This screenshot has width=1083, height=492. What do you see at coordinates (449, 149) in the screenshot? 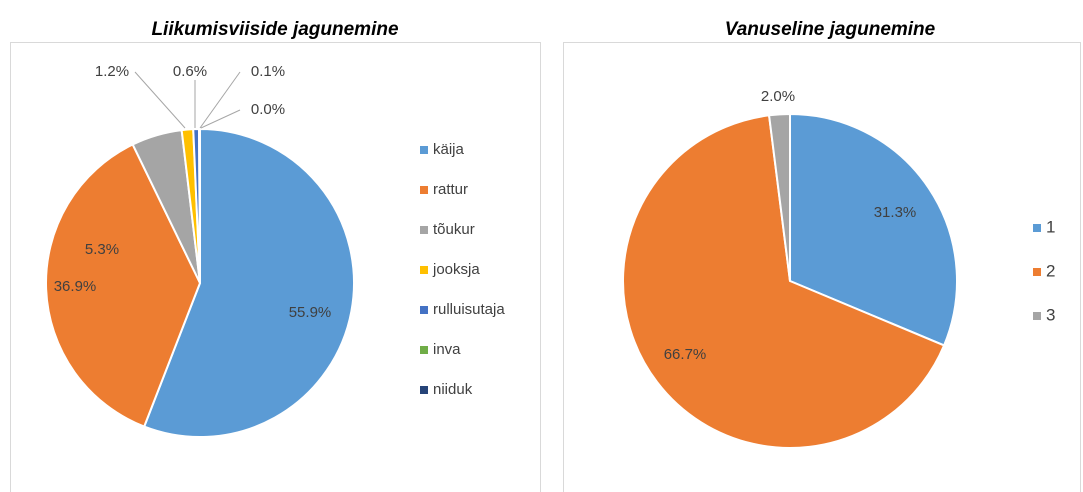
I see `legend-label: käija` at bounding box center [449, 149].